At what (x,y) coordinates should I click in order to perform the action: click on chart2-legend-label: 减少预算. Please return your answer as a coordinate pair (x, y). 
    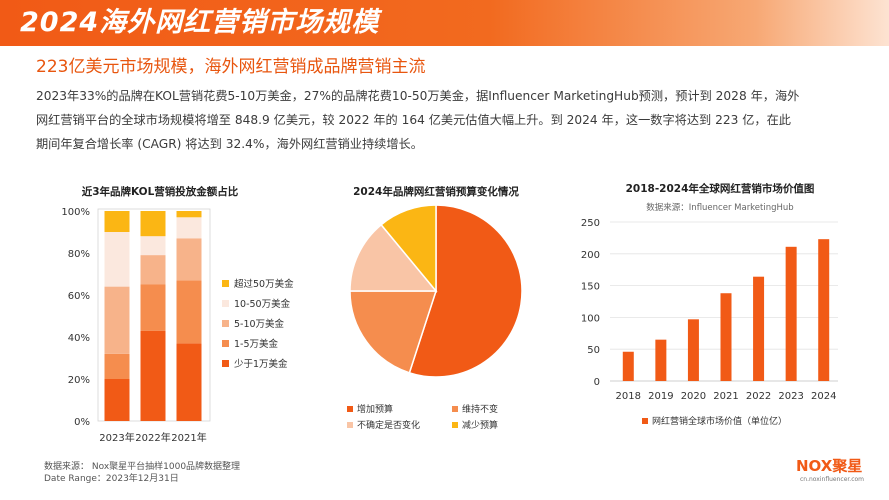
    Looking at the image, I should click on (480, 425).